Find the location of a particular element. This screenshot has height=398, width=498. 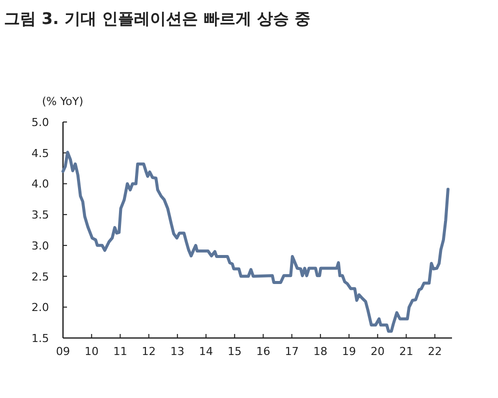

x-tick-label: 10 is located at coordinates (91, 351).